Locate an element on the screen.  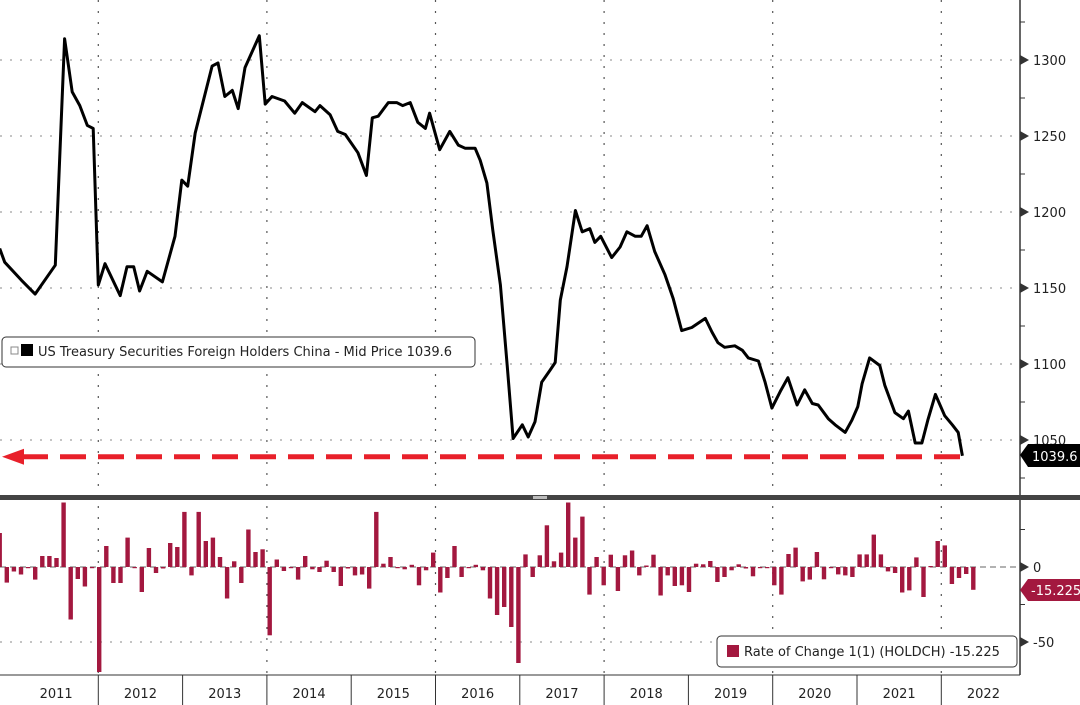
roc-last-value: -15.225 is located at coordinates (1055, 591).